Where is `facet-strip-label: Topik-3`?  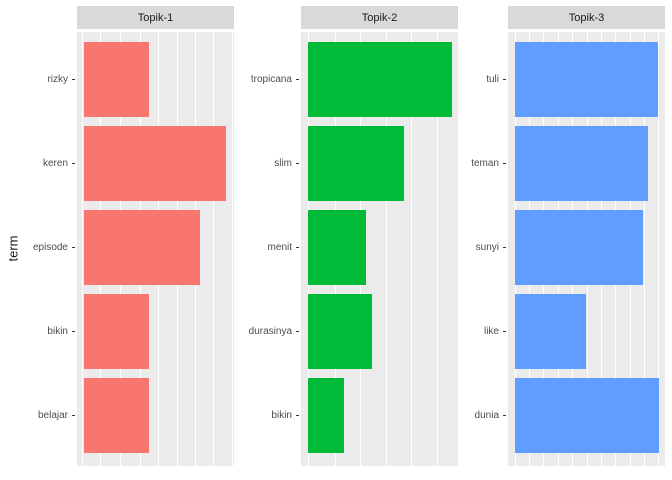 facet-strip-label: Topik-3 is located at coordinates (586, 17).